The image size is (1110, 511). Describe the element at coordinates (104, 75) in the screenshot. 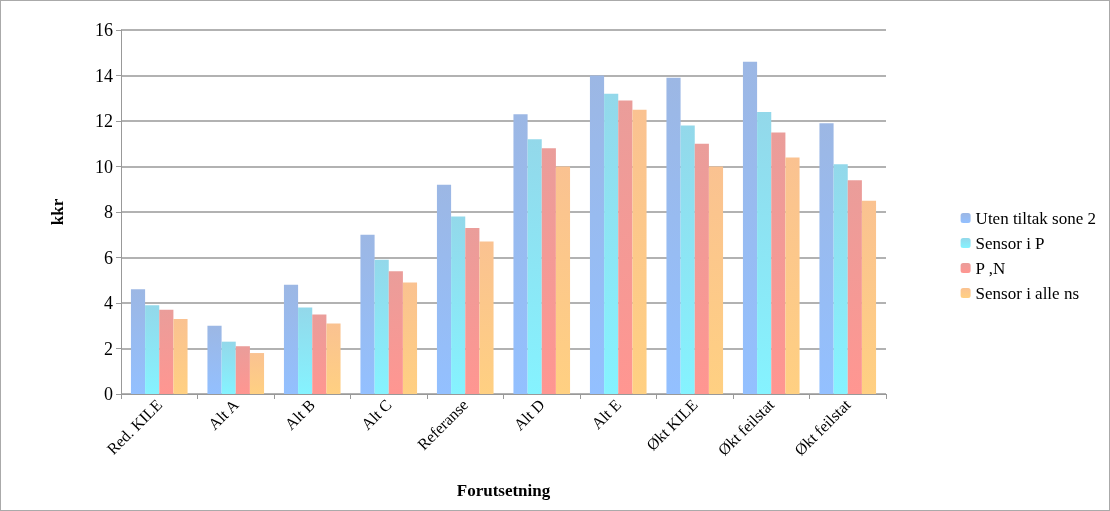

I see `y-tick-label: 14` at that location.